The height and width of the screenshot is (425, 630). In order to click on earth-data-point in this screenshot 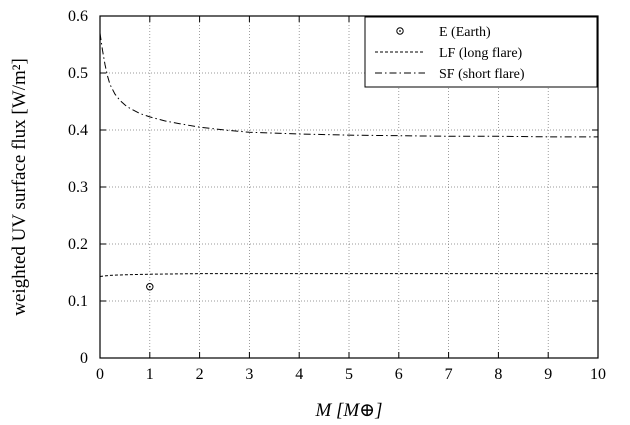, I will do `click(150, 287)`.